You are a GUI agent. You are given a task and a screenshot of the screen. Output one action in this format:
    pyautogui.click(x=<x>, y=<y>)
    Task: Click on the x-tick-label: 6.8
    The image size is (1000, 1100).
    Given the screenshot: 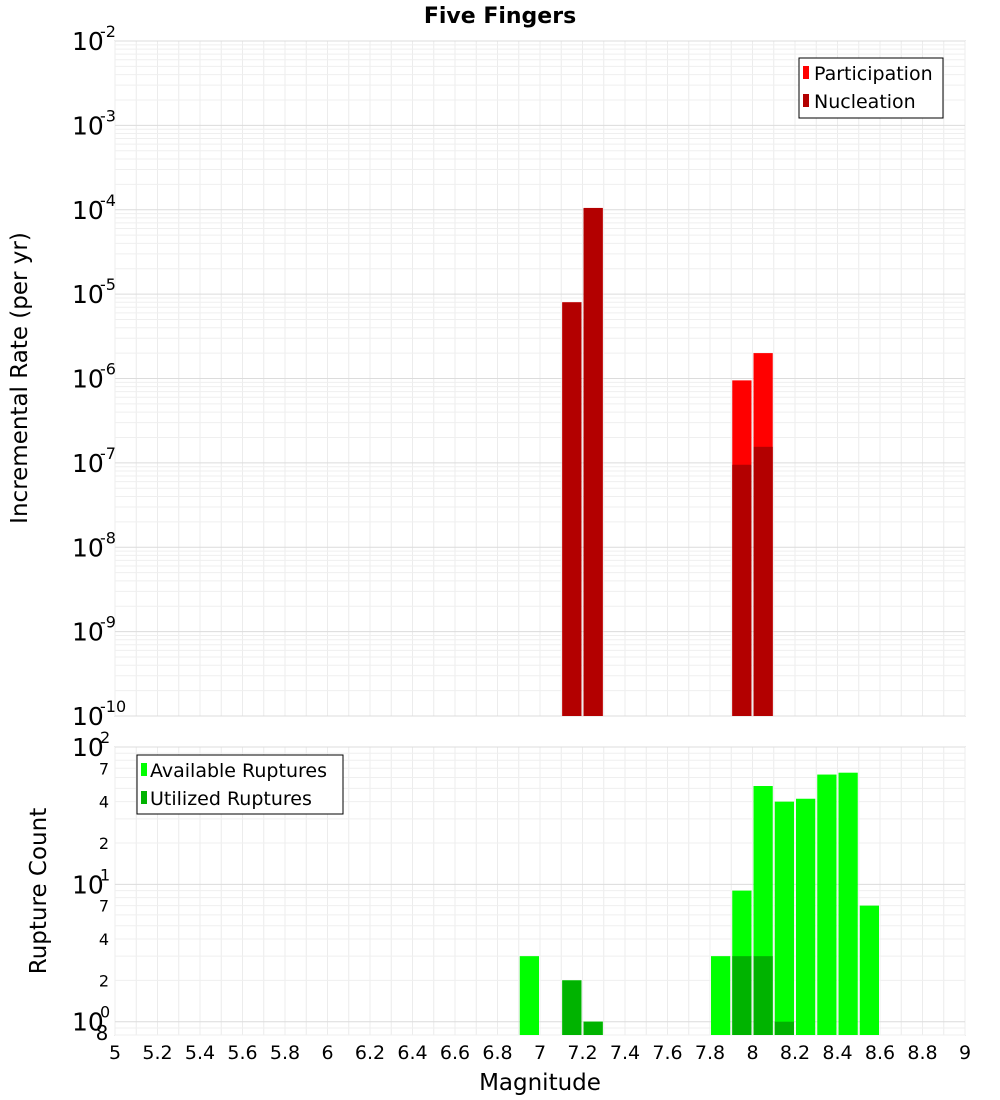 What is the action you would take?
    pyautogui.click(x=497, y=1053)
    